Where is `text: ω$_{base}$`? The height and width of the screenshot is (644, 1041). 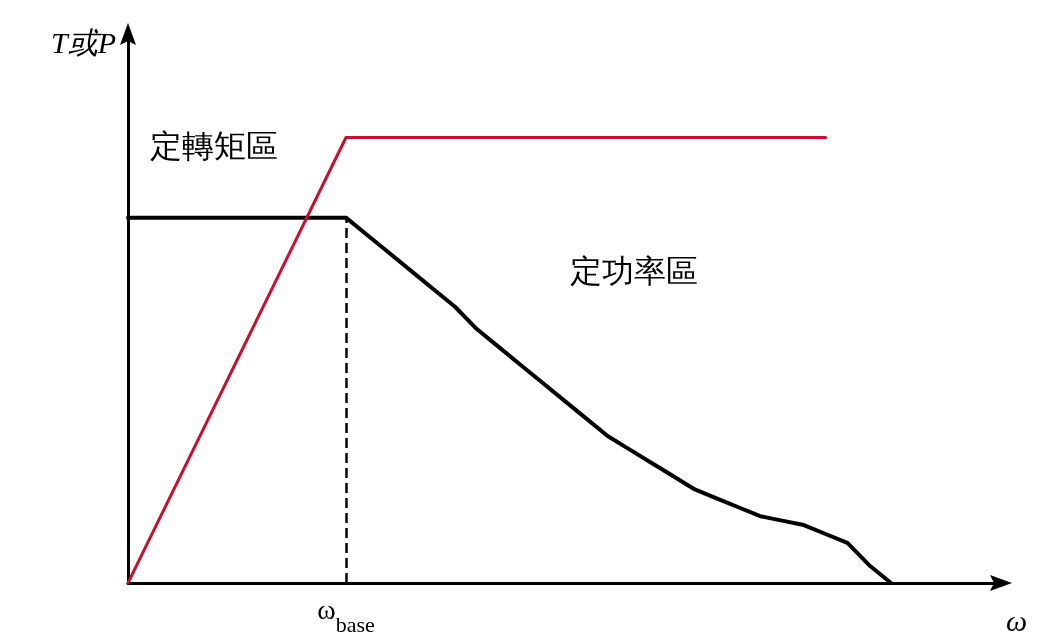
text: ω$_{base}$ is located at coordinates (346, 615).